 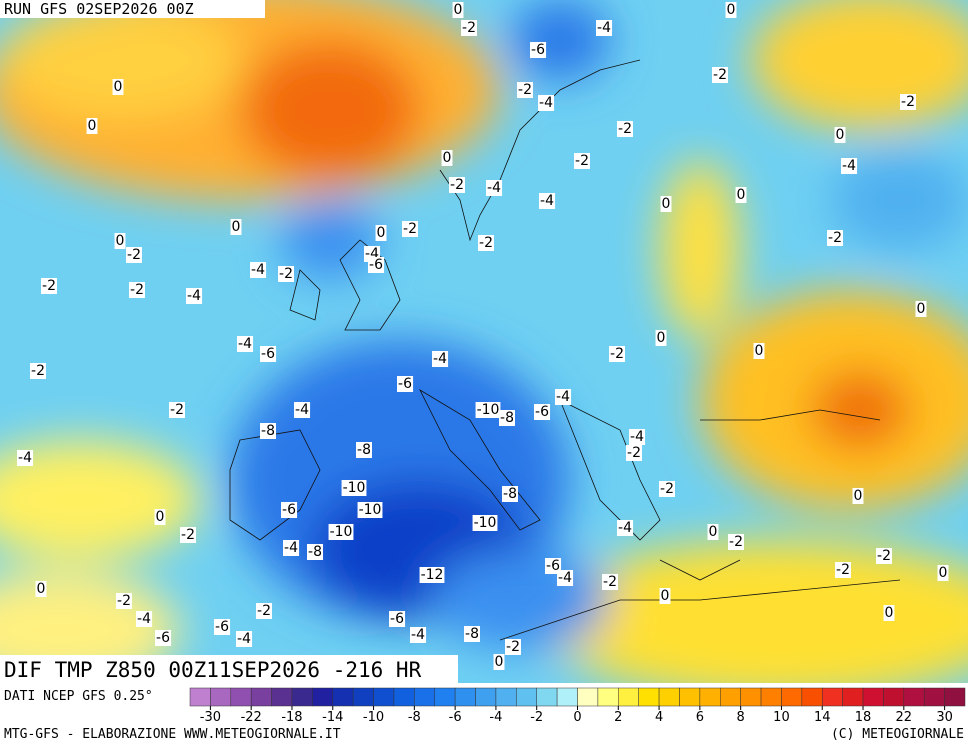 I want to click on colorbar-label: -22, so click(x=251, y=717).